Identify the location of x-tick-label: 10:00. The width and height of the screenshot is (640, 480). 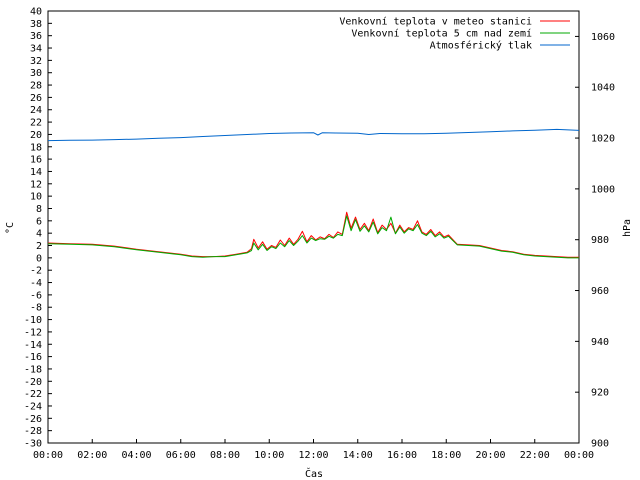
(269, 455).